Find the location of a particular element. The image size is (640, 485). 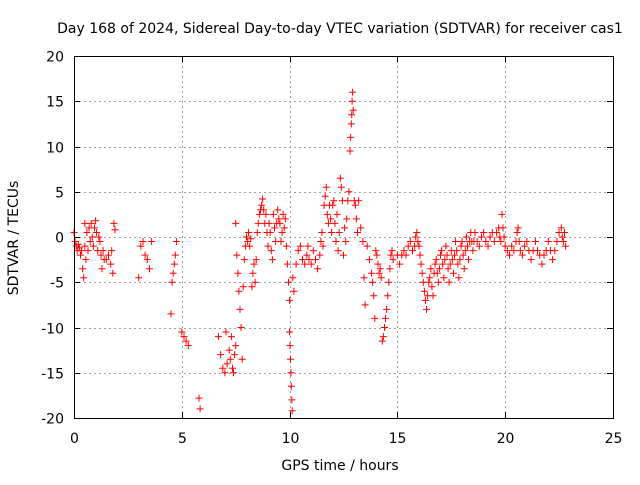

y-tick-label: 20 is located at coordinates (55, 58).